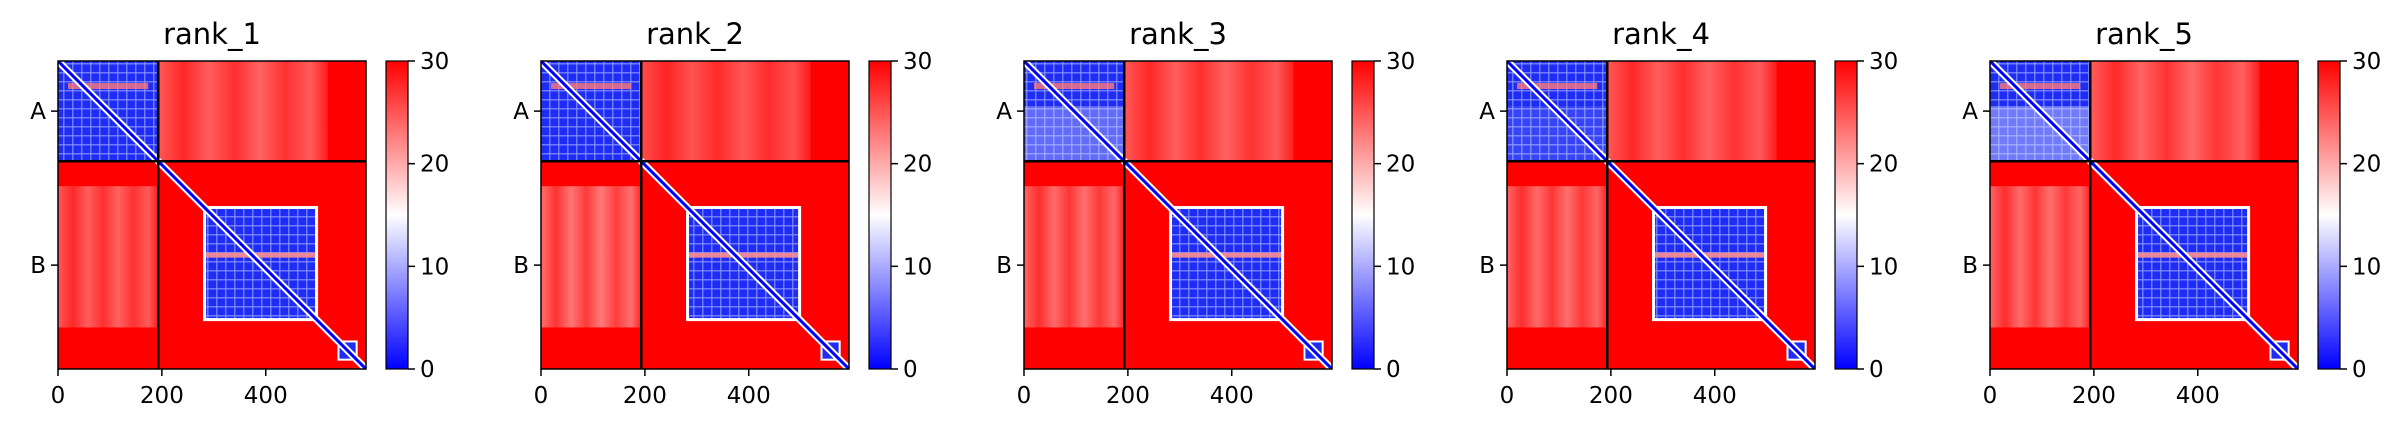  Describe the element at coordinates (212, 34) in the screenshot. I see `chart-title: rank_1` at that location.